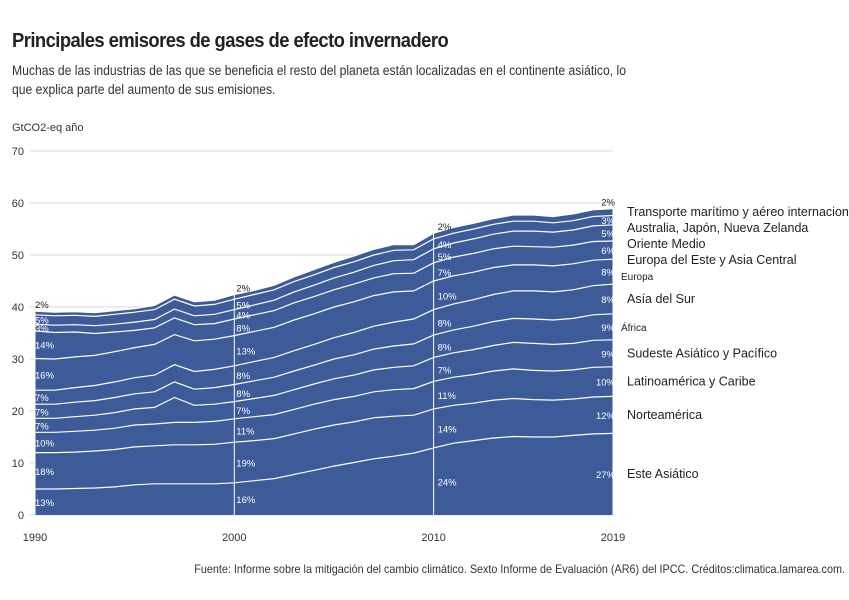  Describe the element at coordinates (45, 443) in the screenshot. I see `pct-label-1990: 10%` at that location.